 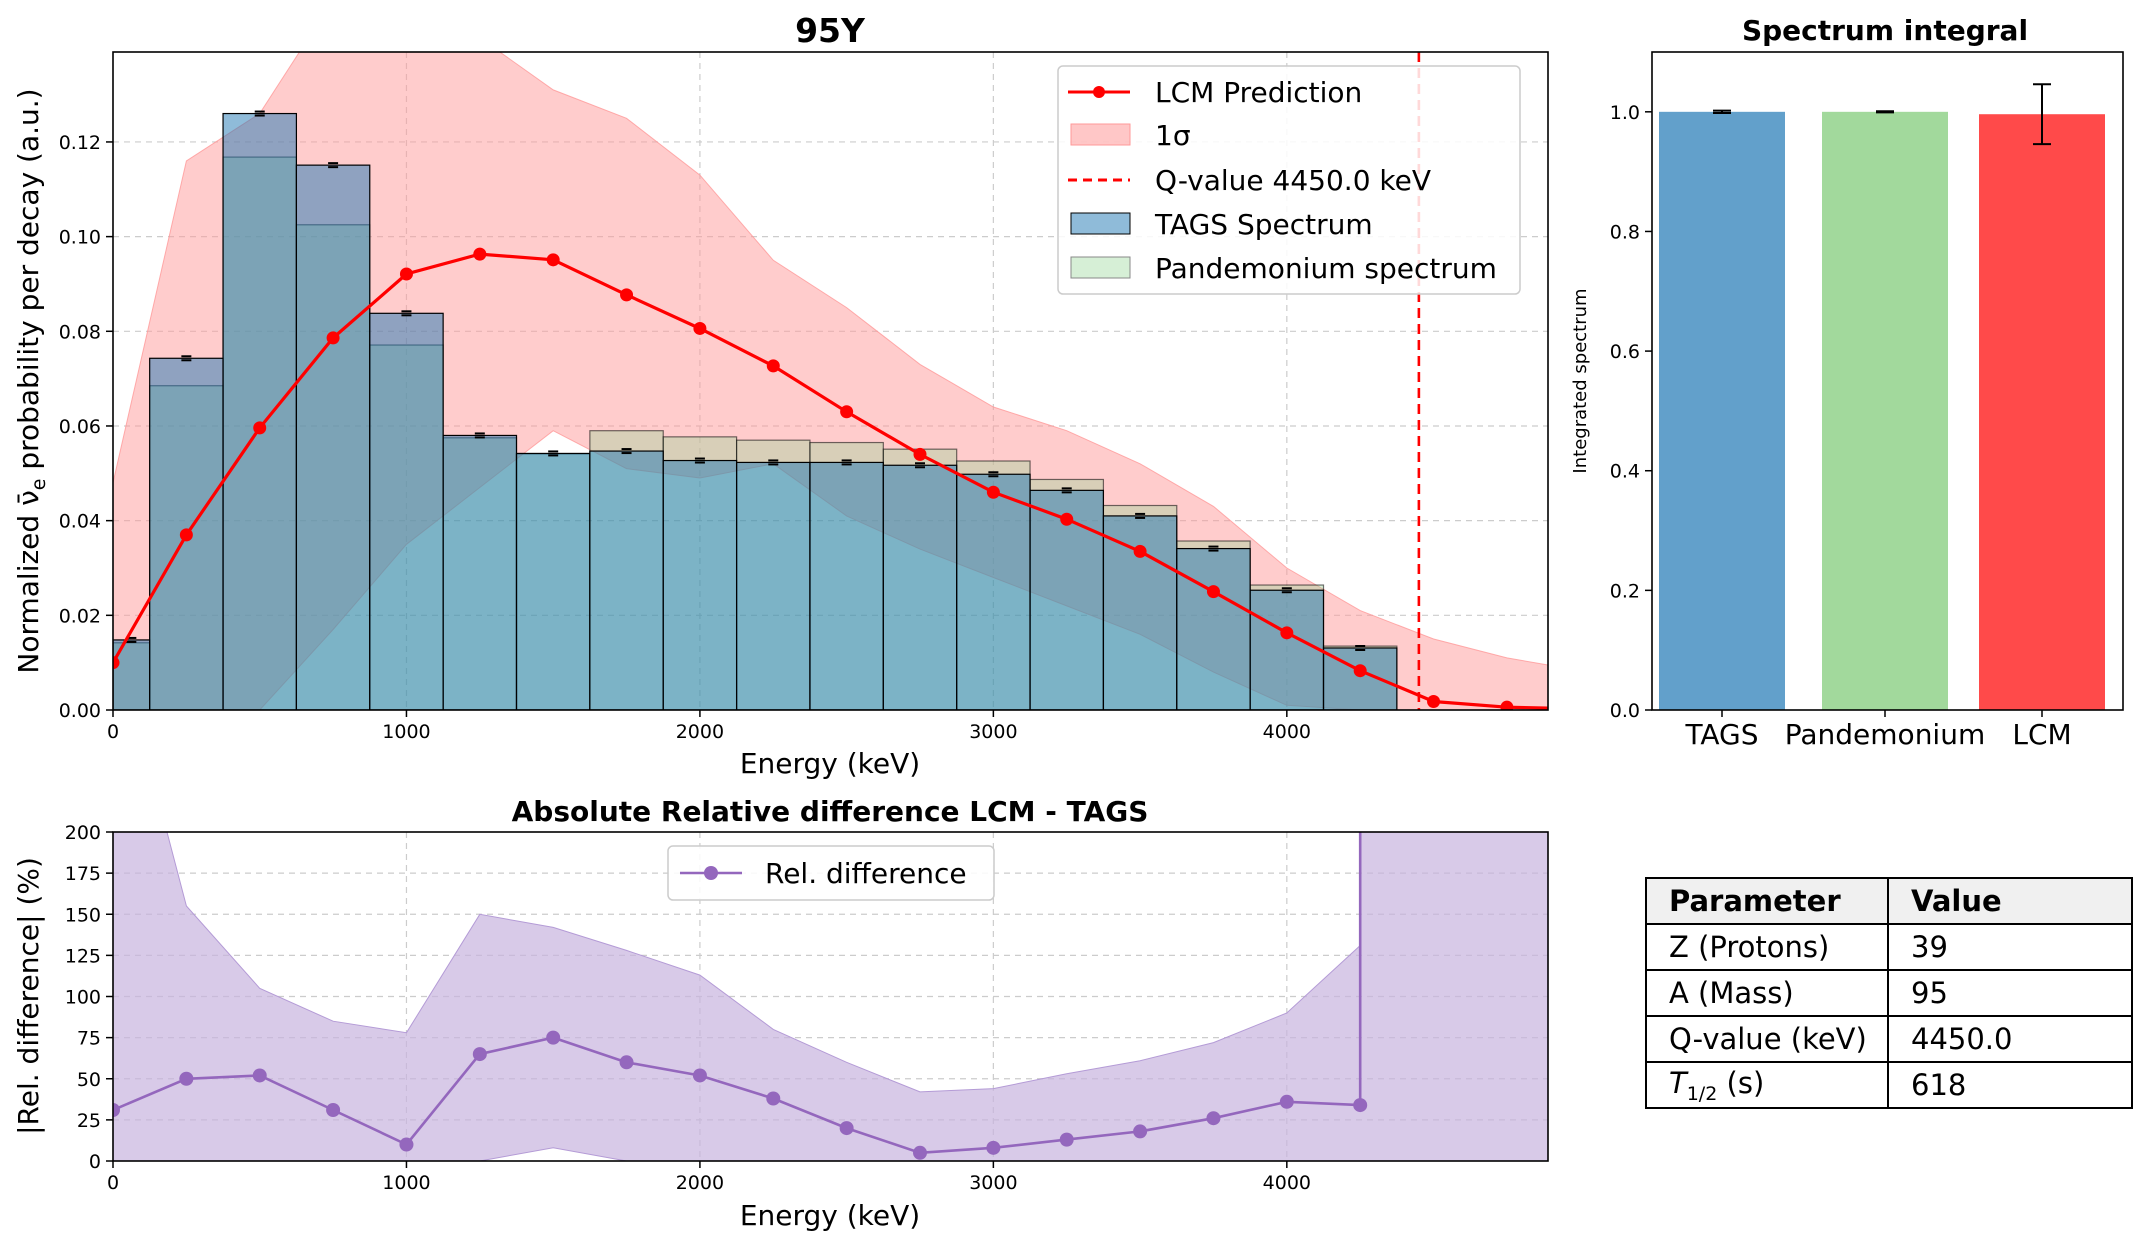 I want to click on table-cell-value: 618, so click(x=2010, y=1085).